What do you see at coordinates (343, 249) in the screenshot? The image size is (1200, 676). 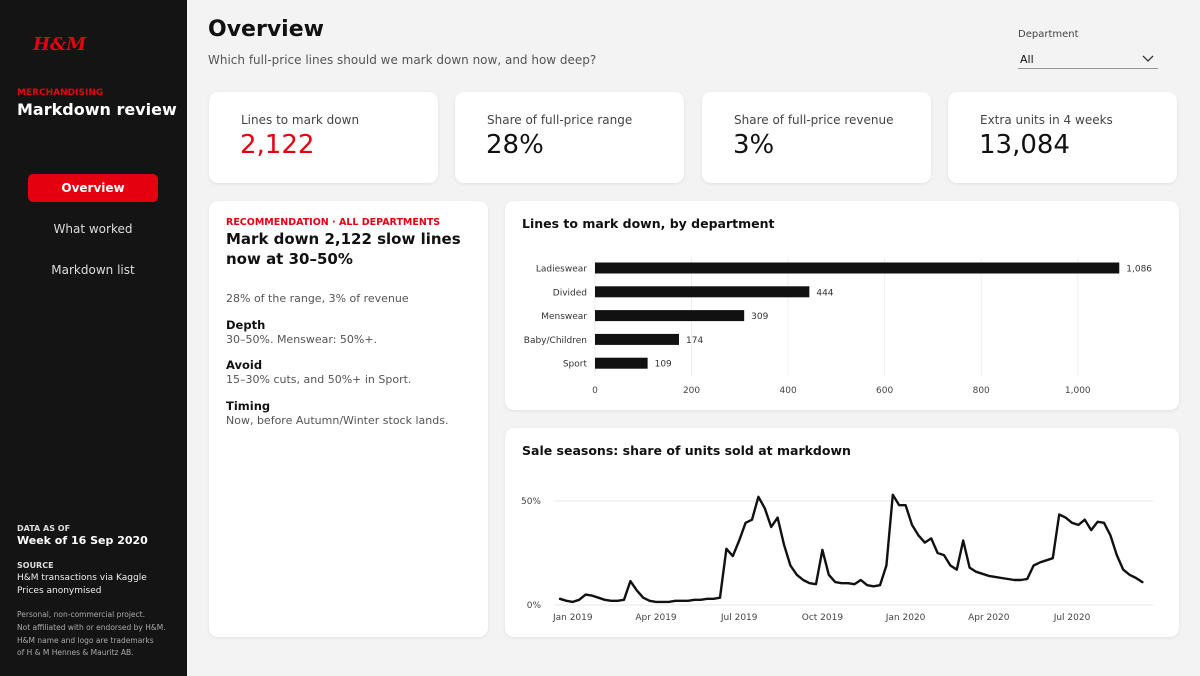 I see `headline: Mark down 2,122 slow lines now at 30–50%` at bounding box center [343, 249].